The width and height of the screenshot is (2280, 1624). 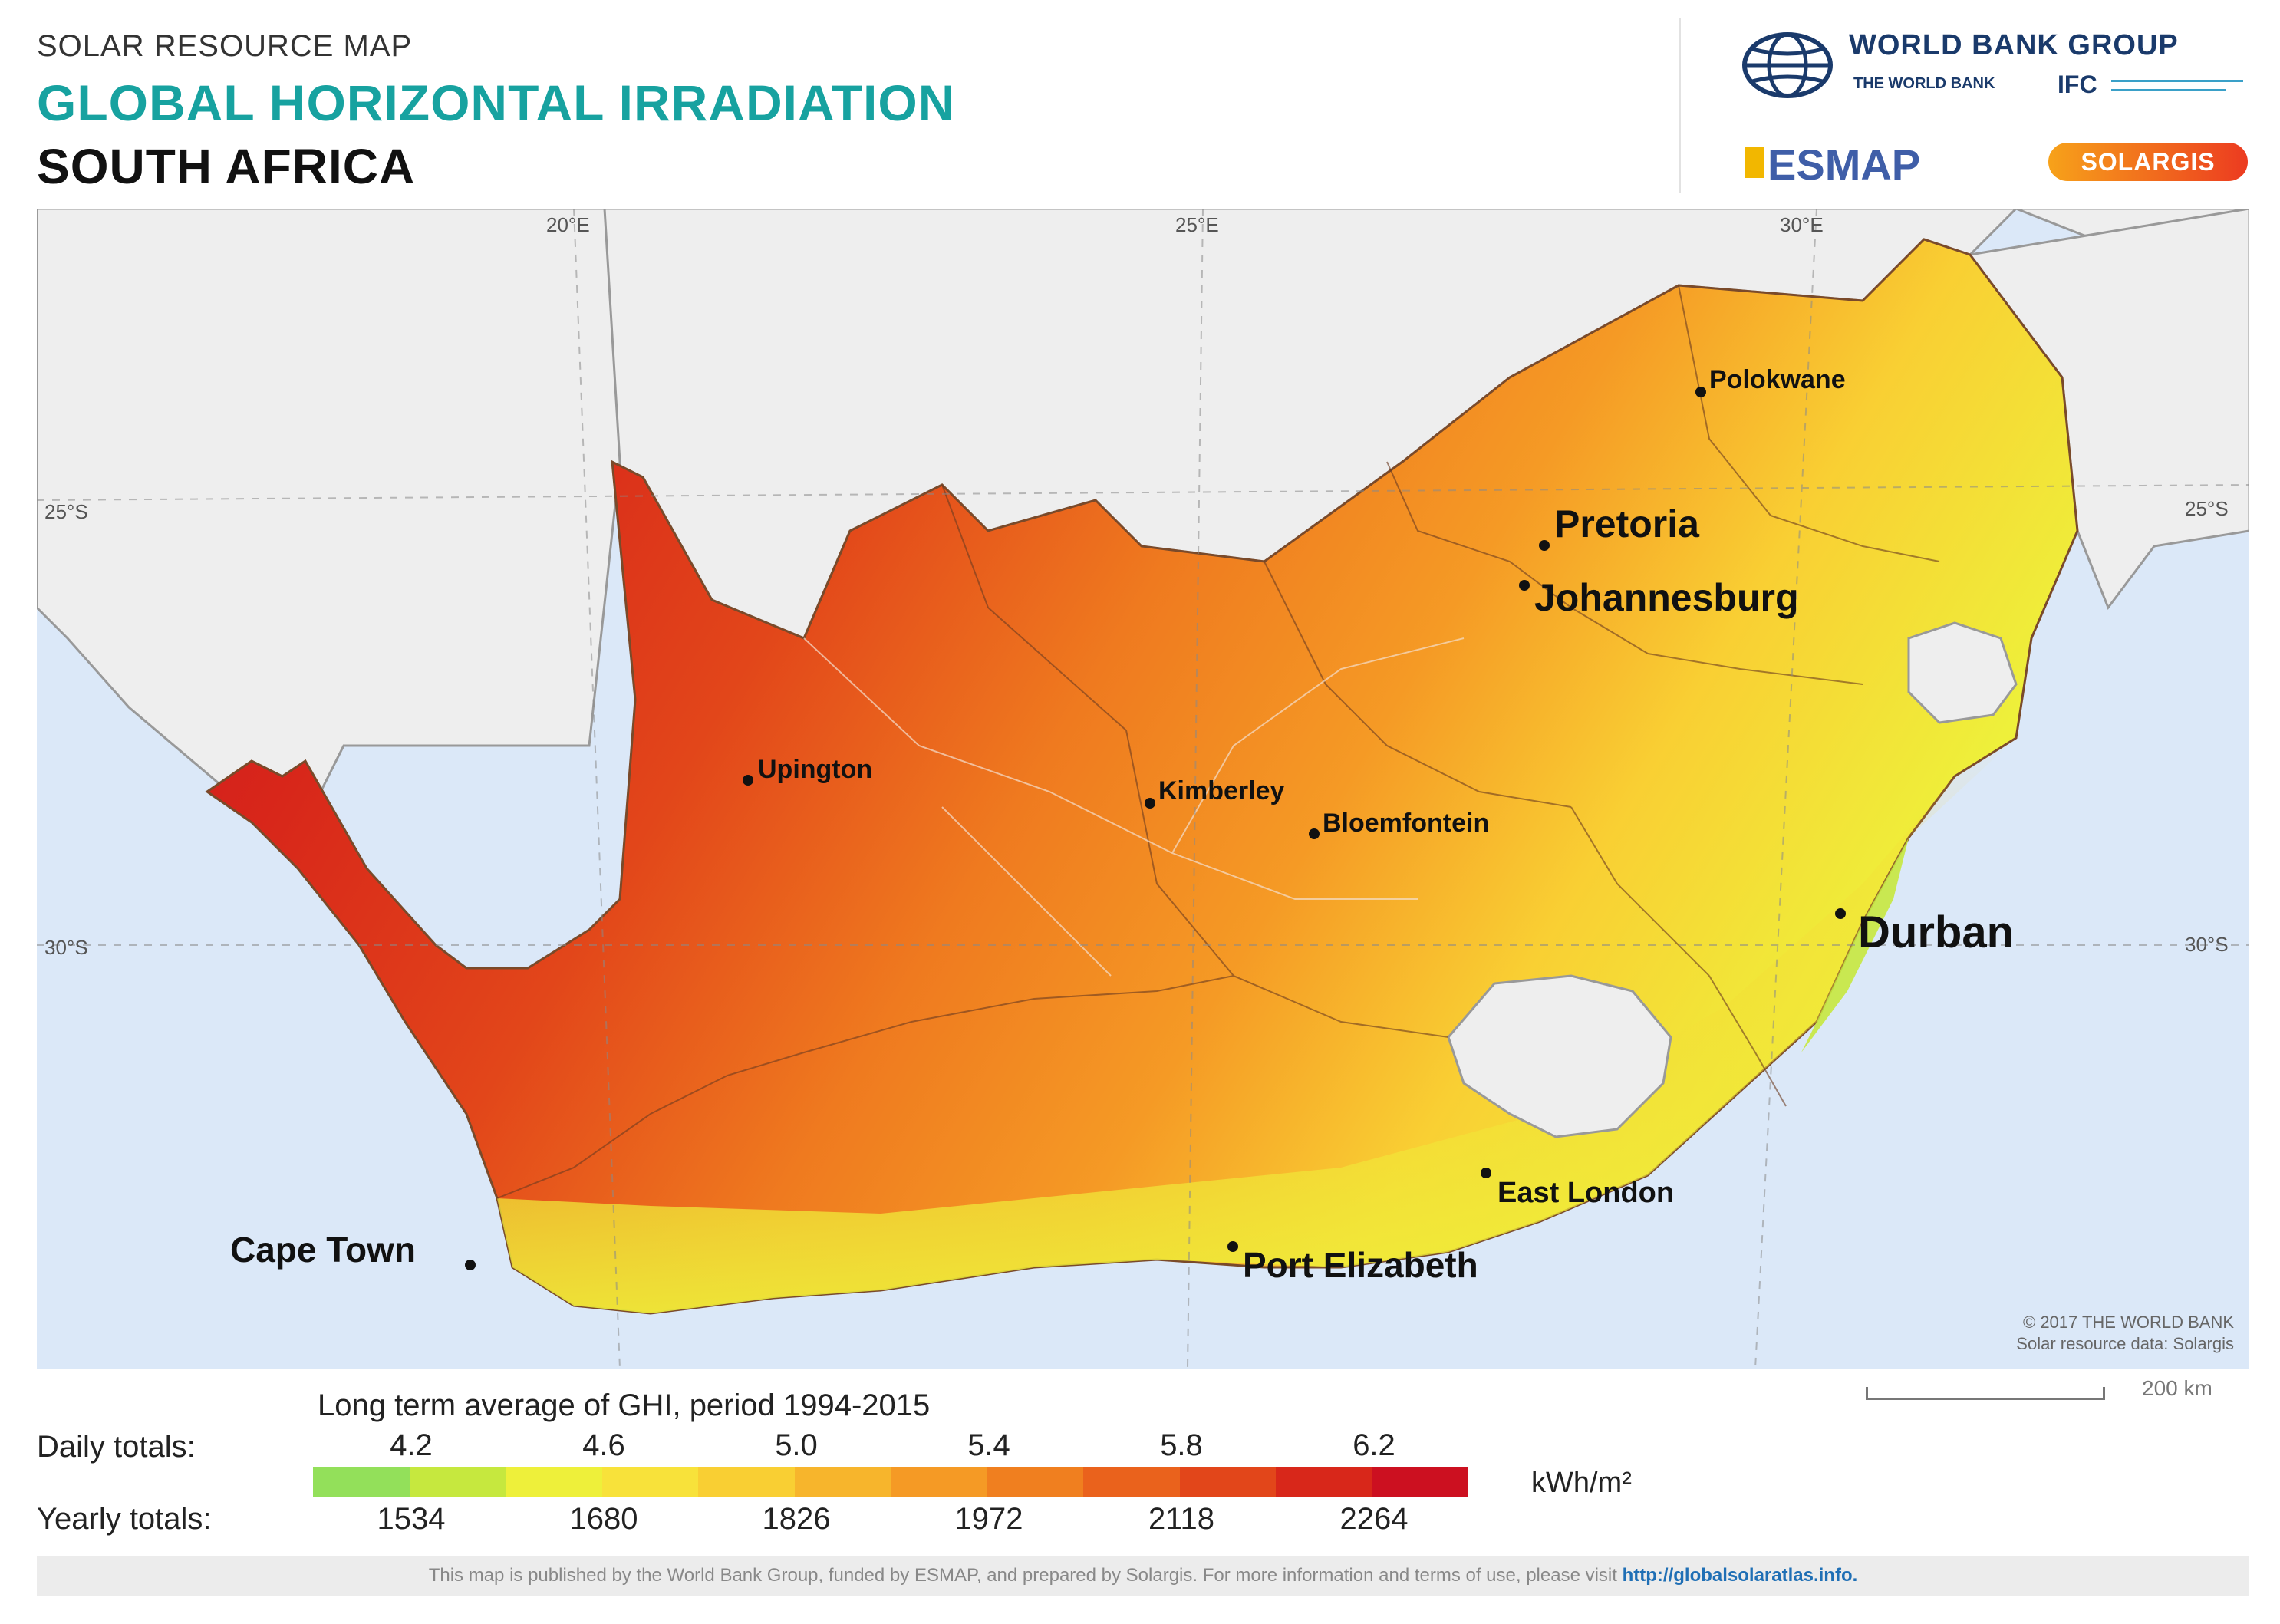 I want to click on copyright-source-line: Solar resource data: Solargis, so click(x=2125, y=1343).